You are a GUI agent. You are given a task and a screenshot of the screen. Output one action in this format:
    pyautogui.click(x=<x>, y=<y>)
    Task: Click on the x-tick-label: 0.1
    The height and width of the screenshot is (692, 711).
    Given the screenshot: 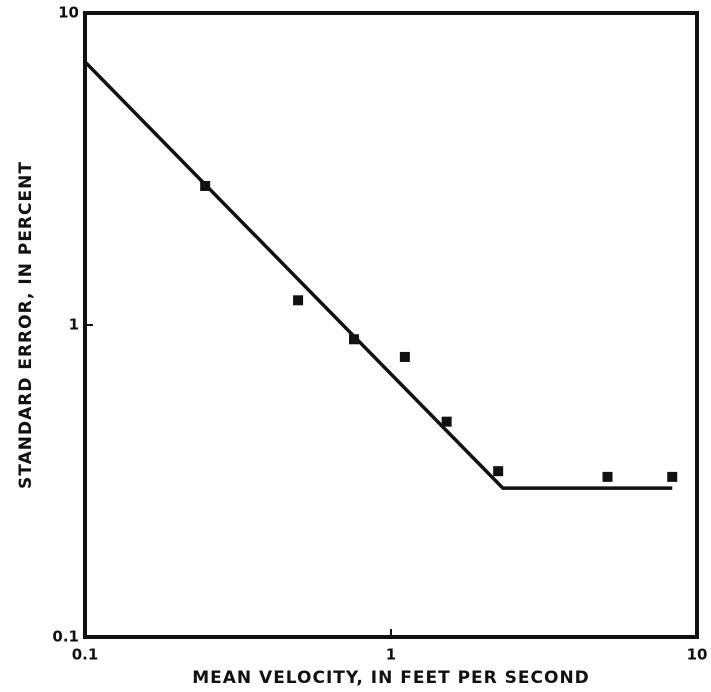 What is the action you would take?
    pyautogui.click(x=85, y=655)
    